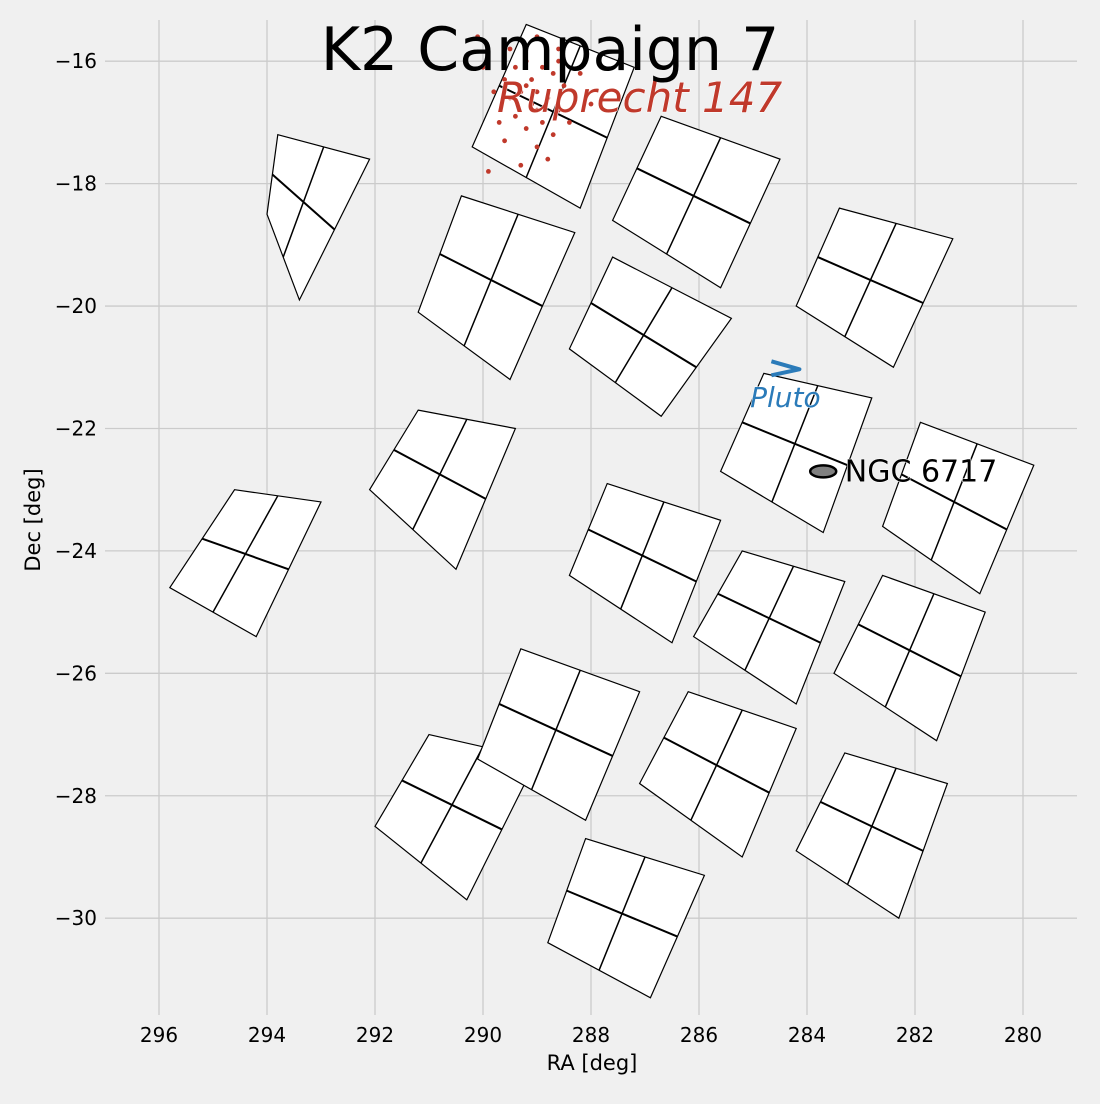 The image size is (1100, 1104). I want to click on pluto-arrow-icon, so click(786, 368).